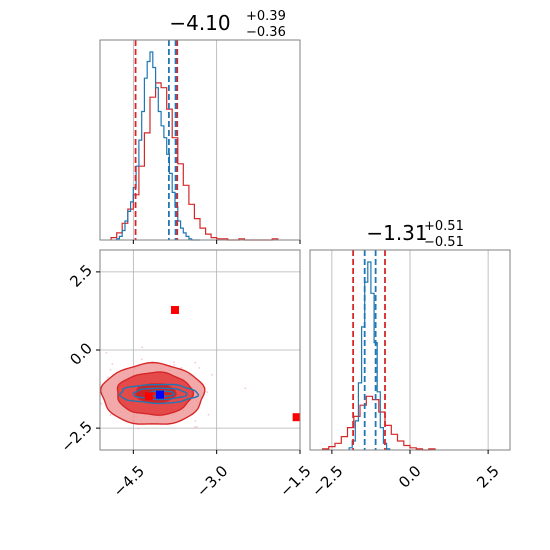 This screenshot has width=550, height=550. I want to click on param2-red-histogram, so click(378, 423).